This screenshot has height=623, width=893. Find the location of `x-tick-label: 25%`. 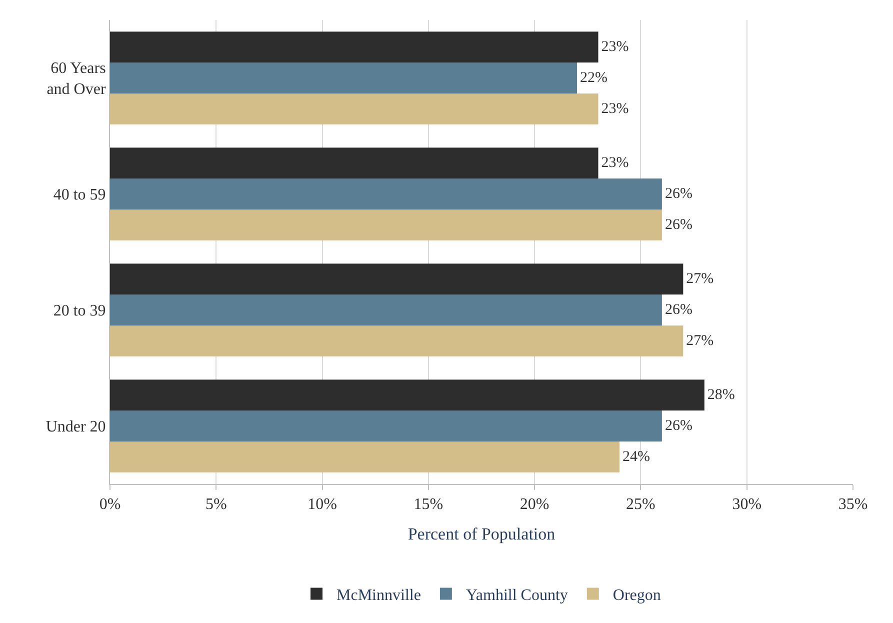

x-tick-label: 25% is located at coordinates (641, 505).